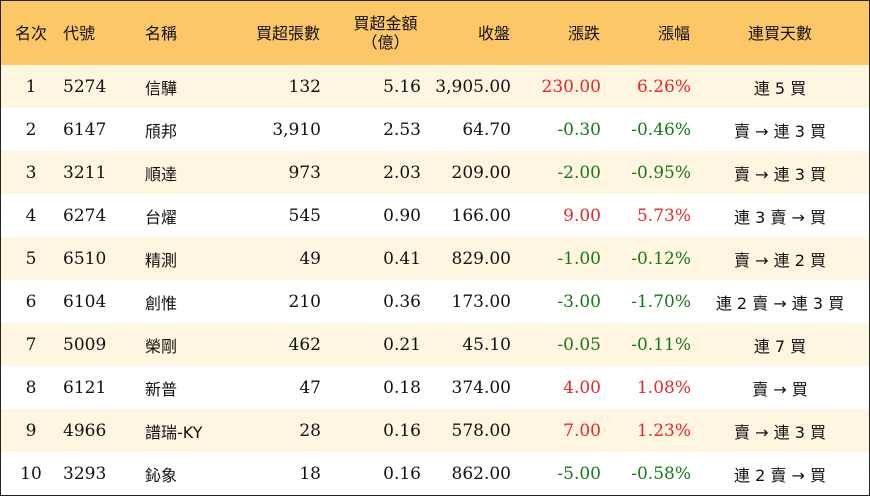 The width and height of the screenshot is (870, 496). Describe the element at coordinates (402, 387) in the screenshot. I see `cell-buy-amount: 0.18` at that location.